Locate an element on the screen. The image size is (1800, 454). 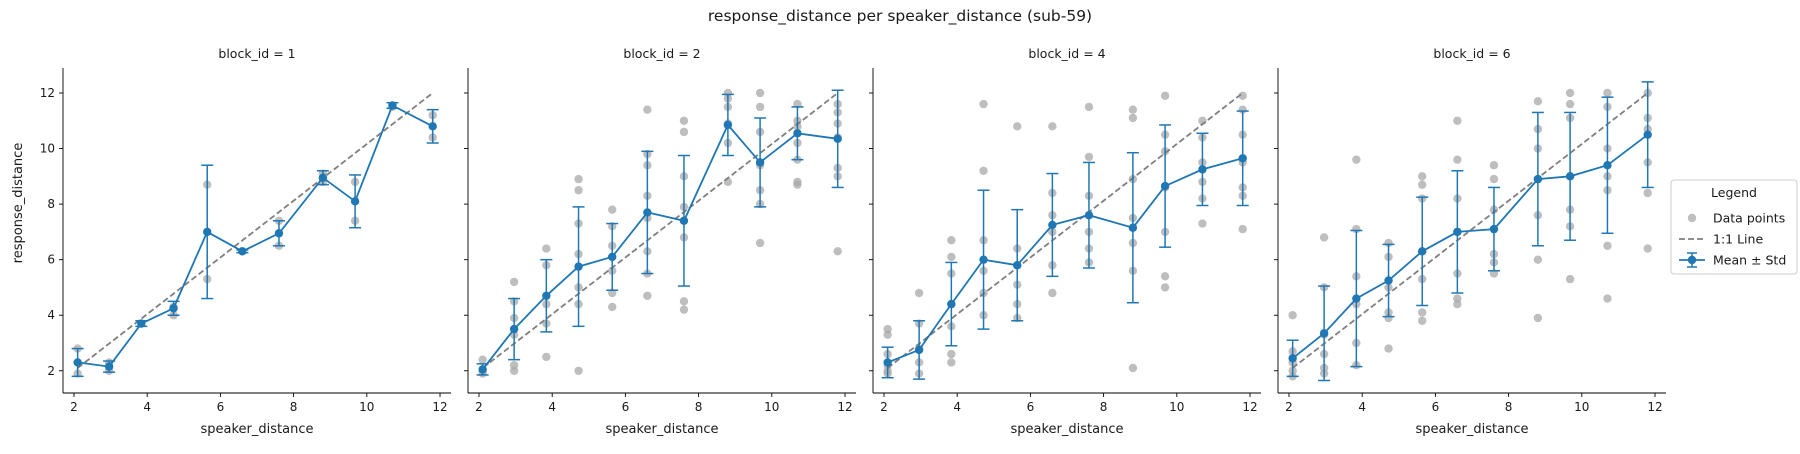
mean-line is located at coordinates (1065, 260).